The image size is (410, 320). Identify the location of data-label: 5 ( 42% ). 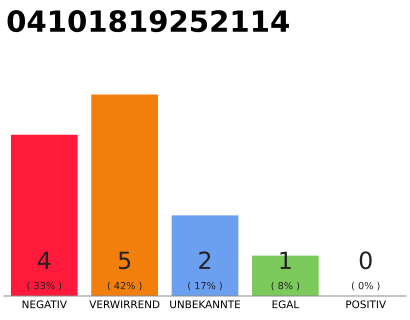
(125, 271).